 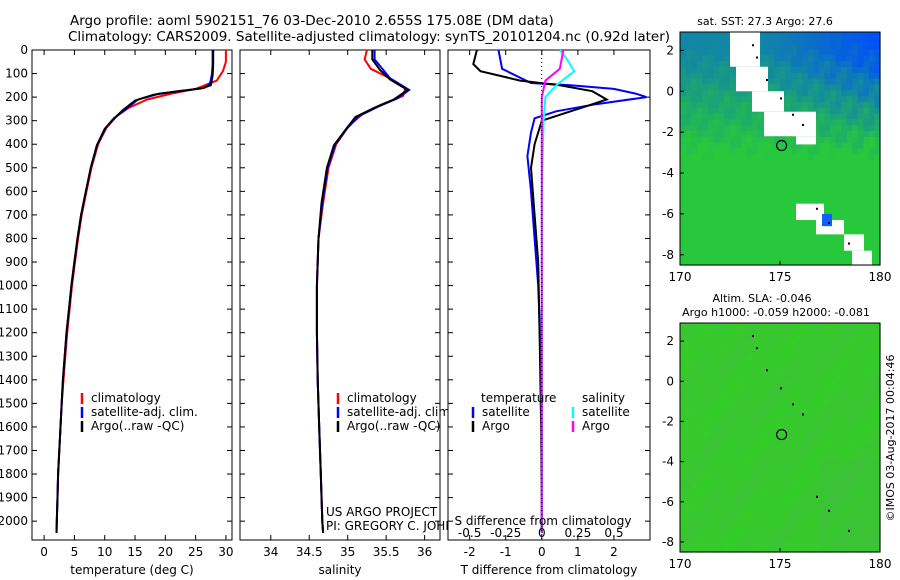 I want to click on map1-xtick-label: 180, so click(x=880, y=277).